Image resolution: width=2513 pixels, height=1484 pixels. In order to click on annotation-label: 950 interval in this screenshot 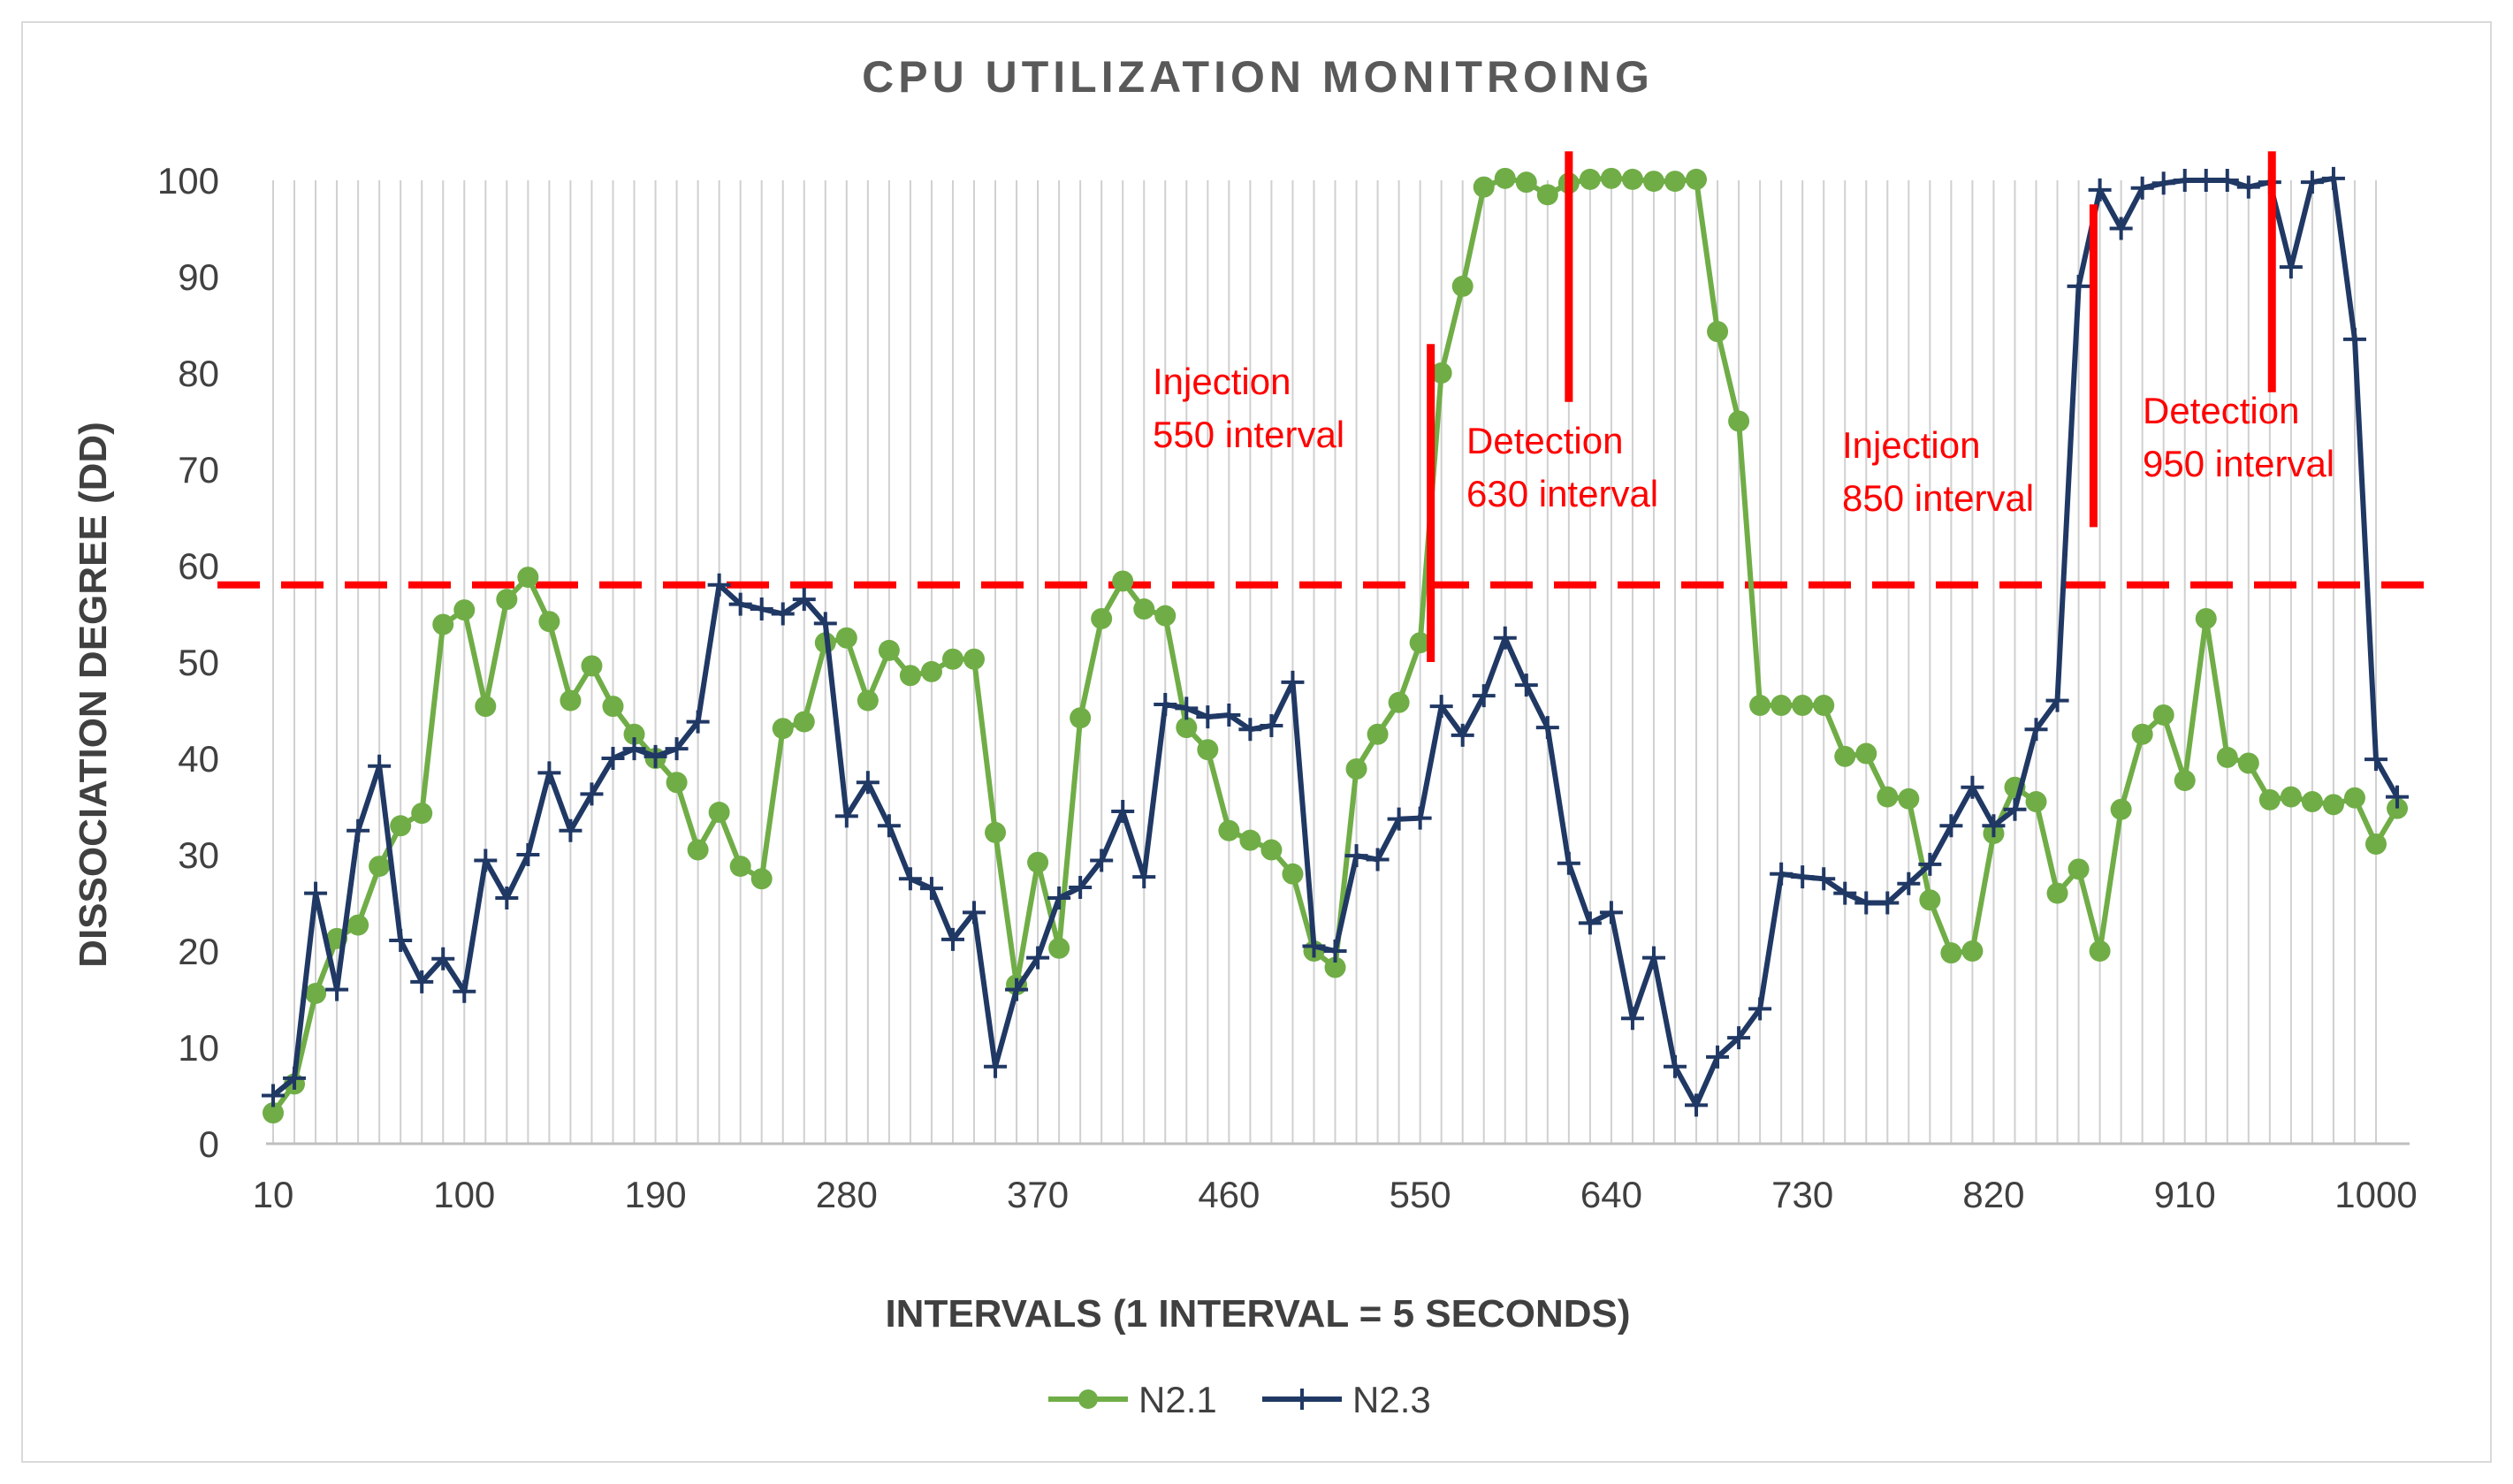, I will do `click(2238, 463)`.